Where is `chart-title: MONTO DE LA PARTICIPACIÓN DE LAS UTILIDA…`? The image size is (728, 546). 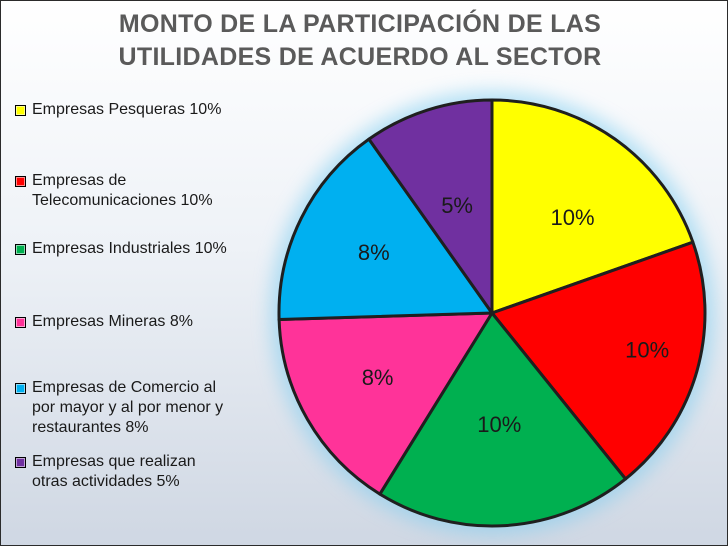
chart-title: MONTO DE LA PARTICIPACIÓN DE LAS UTILIDA… is located at coordinates (360, 41).